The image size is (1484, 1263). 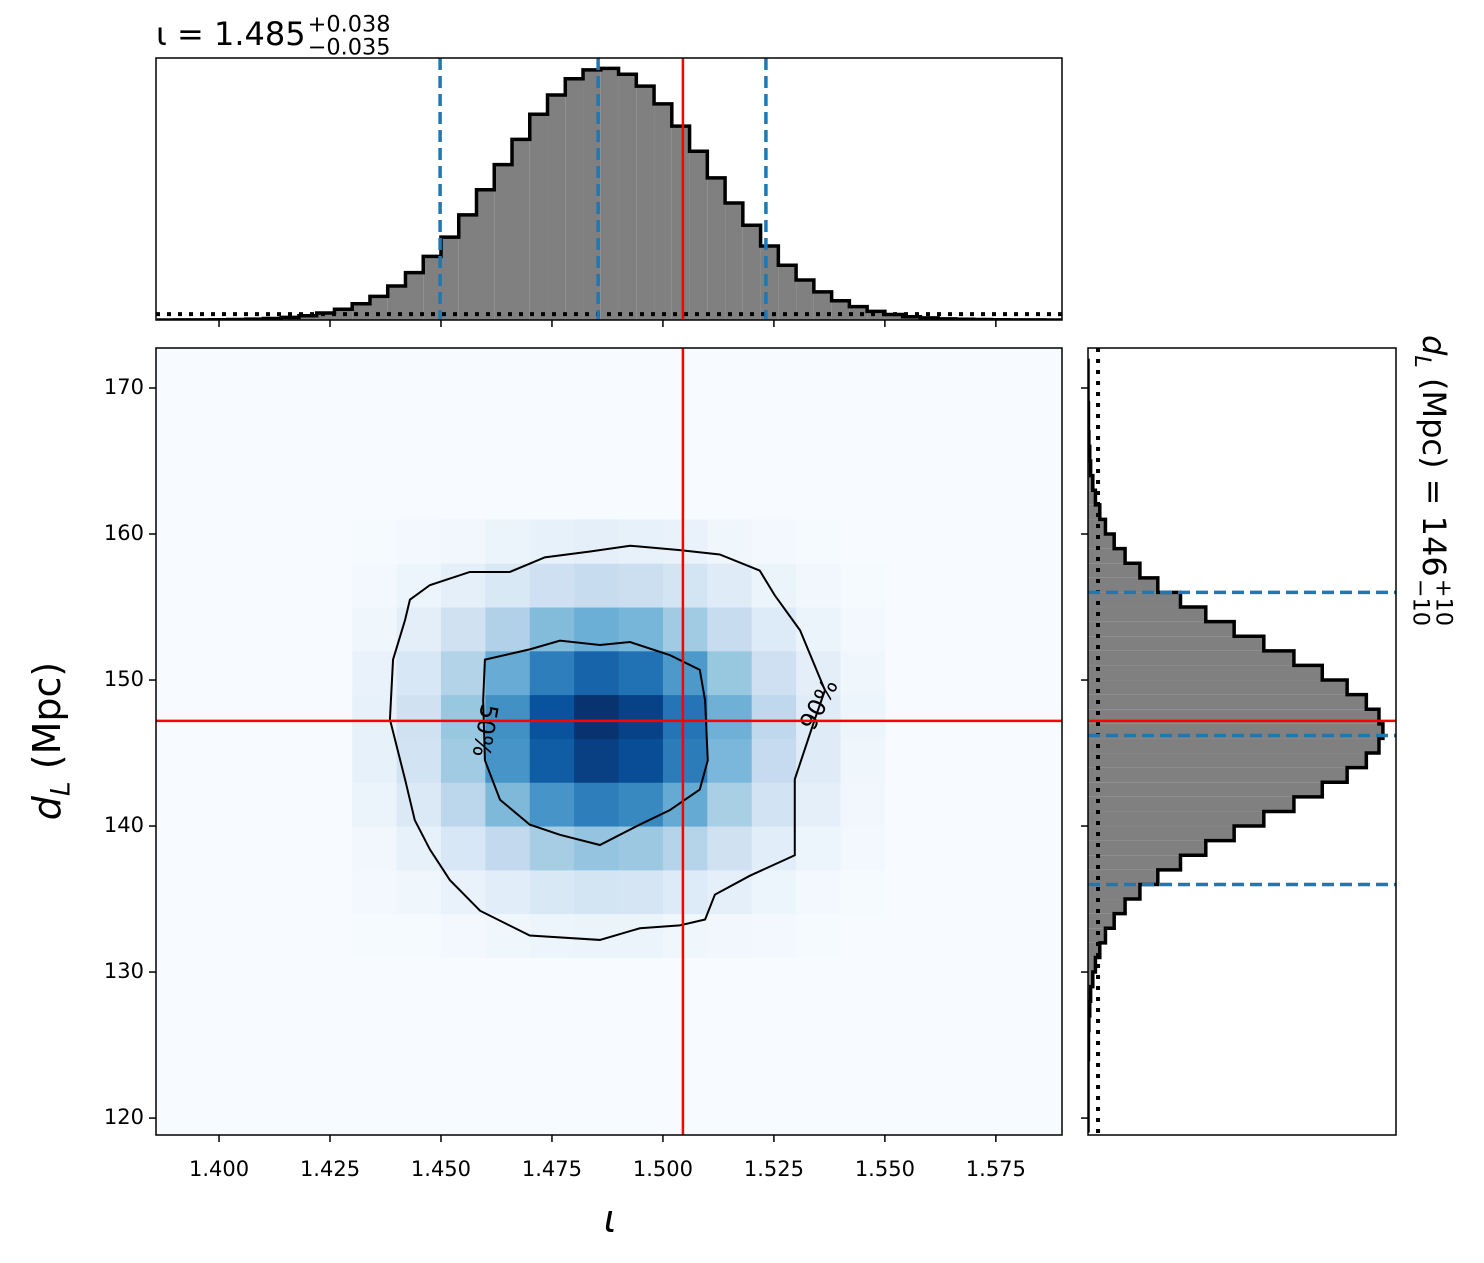 I want to click on y-tick-label: 160, so click(x=124, y=533).